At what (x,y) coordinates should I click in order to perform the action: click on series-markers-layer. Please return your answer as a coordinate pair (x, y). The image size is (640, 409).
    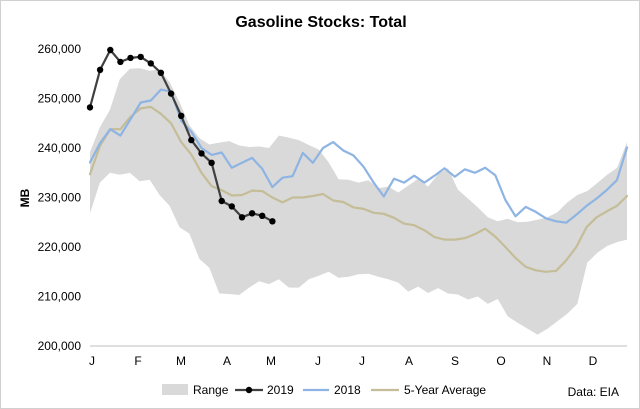
    Looking at the image, I should click on (181, 135).